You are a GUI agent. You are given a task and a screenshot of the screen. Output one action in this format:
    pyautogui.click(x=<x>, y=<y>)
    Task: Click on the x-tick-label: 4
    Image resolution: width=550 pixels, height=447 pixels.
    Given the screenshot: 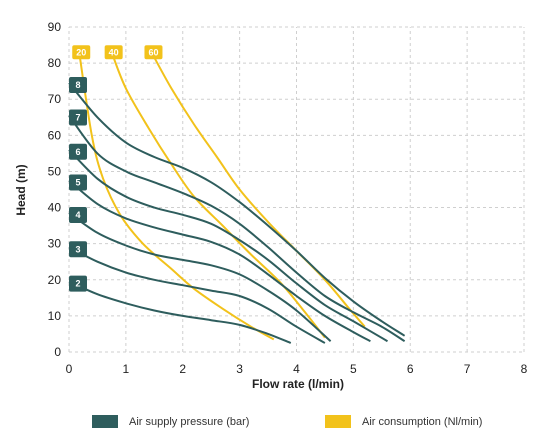 What is the action you would take?
    pyautogui.click(x=296, y=369)
    